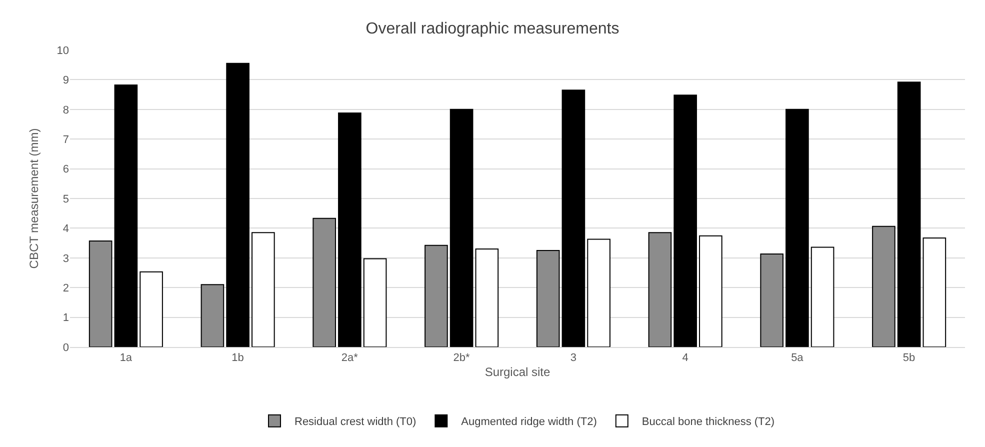 Image resolution: width=985 pixels, height=447 pixels. Describe the element at coordinates (493, 29) in the screenshot. I see `chart-title: Overall radiographic measurements` at that location.